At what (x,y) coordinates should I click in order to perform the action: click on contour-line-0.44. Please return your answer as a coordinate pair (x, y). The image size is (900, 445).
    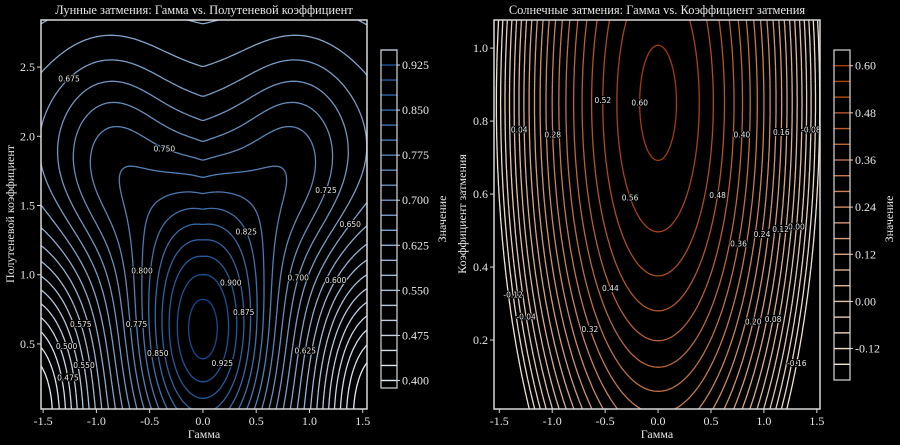
    Looking at the image, I should click on (658, 181).